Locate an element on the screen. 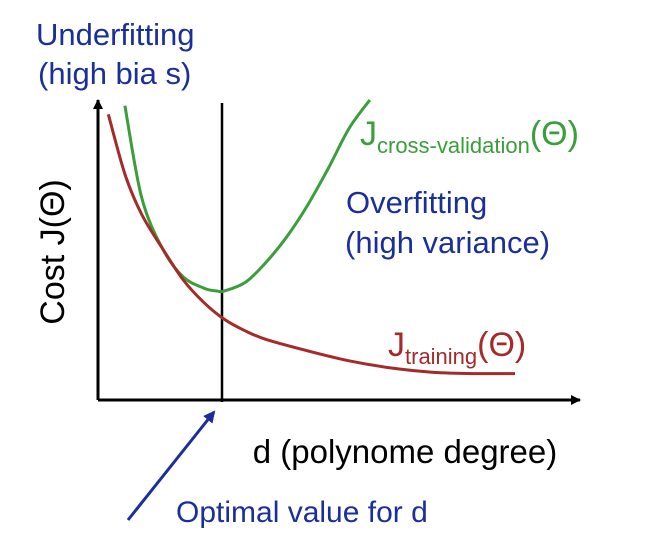 The height and width of the screenshot is (546, 672). cross-validation-curve is located at coordinates (247, 196).